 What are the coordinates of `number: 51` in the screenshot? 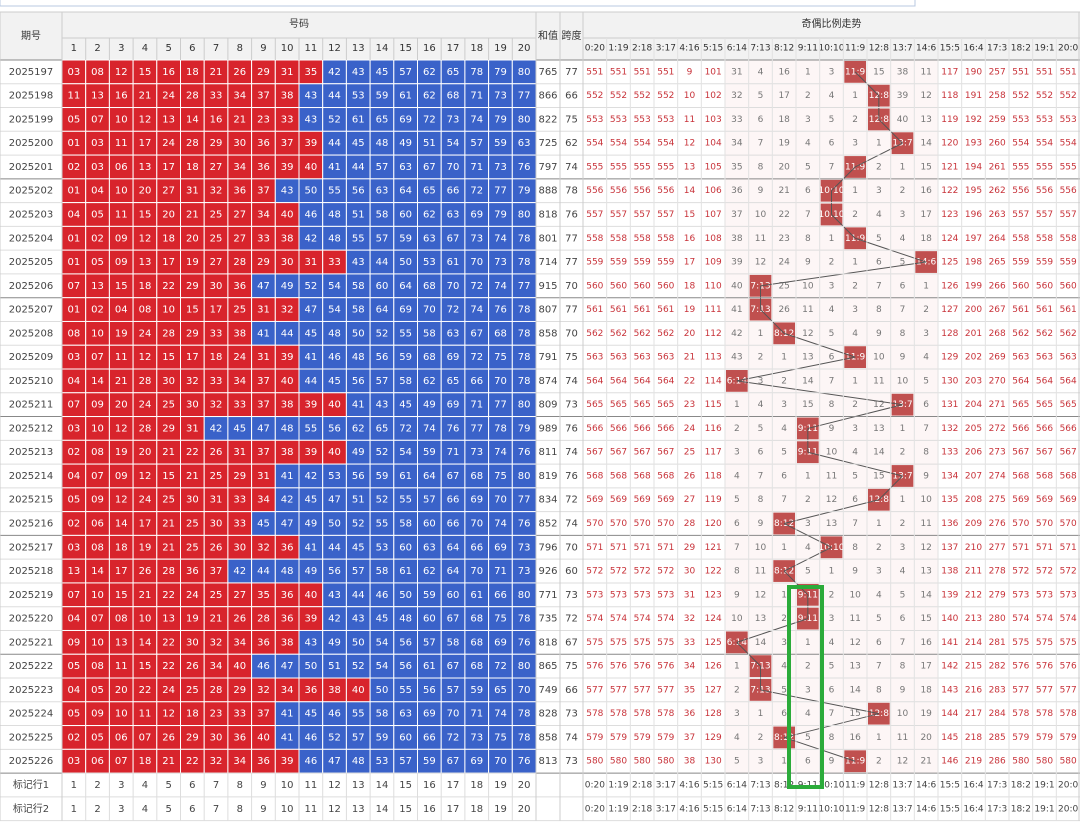 It's located at (334, 666).